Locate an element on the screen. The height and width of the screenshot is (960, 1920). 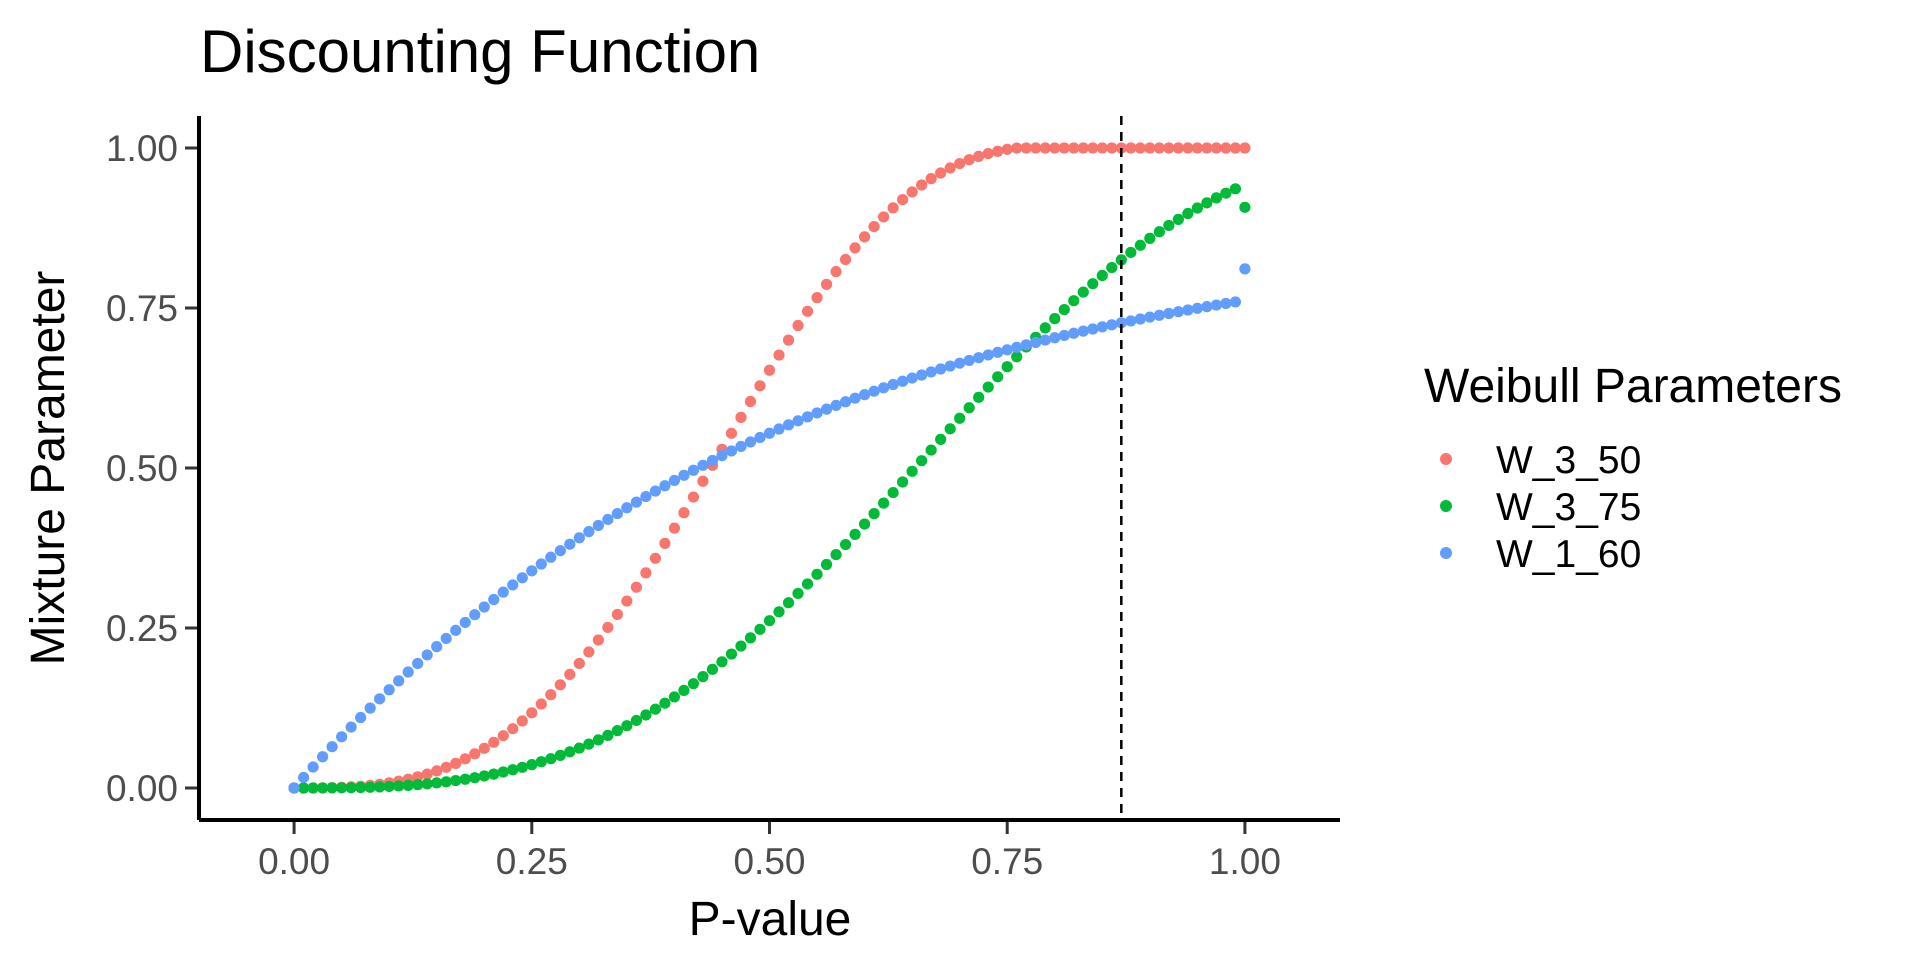
legend: Weibull Parameters W_3_50W_3_75W_1_60 is located at coordinates (1633, 468).